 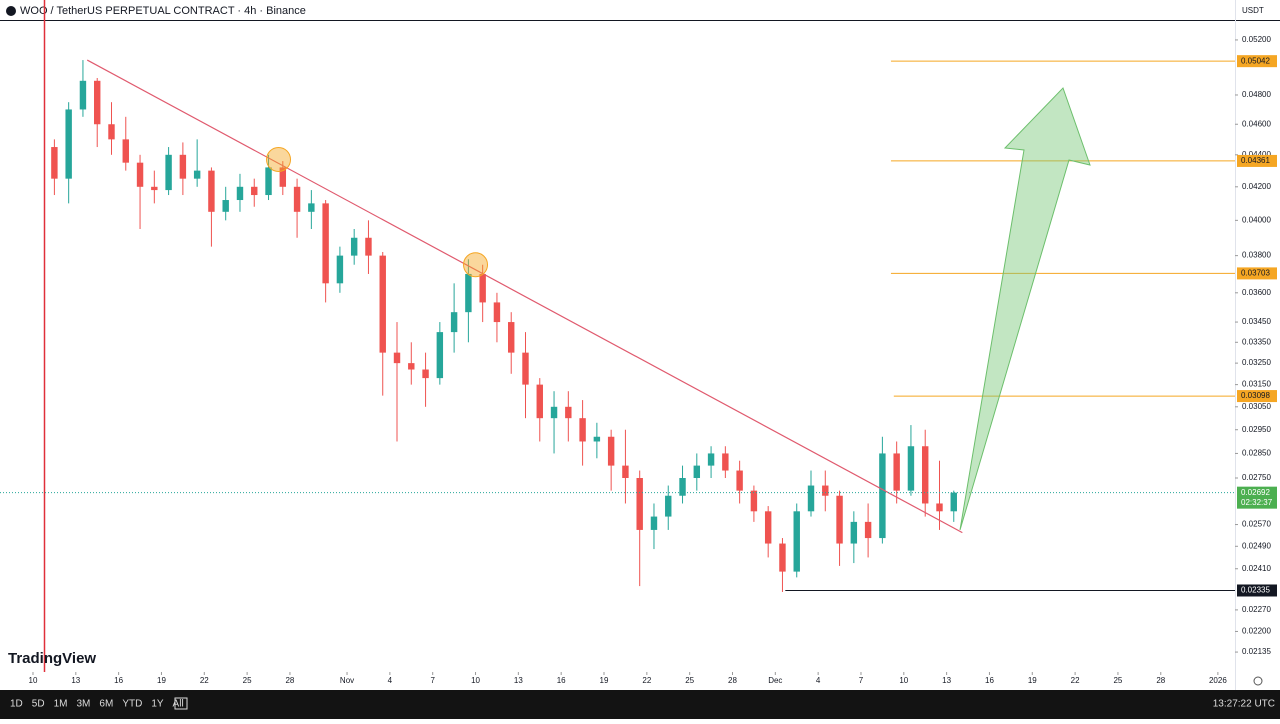 What do you see at coordinates (1256, 123) in the screenshot?
I see `y-tick-label: 0.04600` at bounding box center [1256, 123].